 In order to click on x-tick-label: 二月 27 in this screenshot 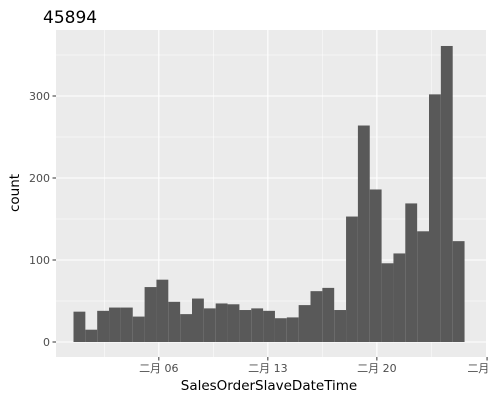, I will do `click(480, 368)`.